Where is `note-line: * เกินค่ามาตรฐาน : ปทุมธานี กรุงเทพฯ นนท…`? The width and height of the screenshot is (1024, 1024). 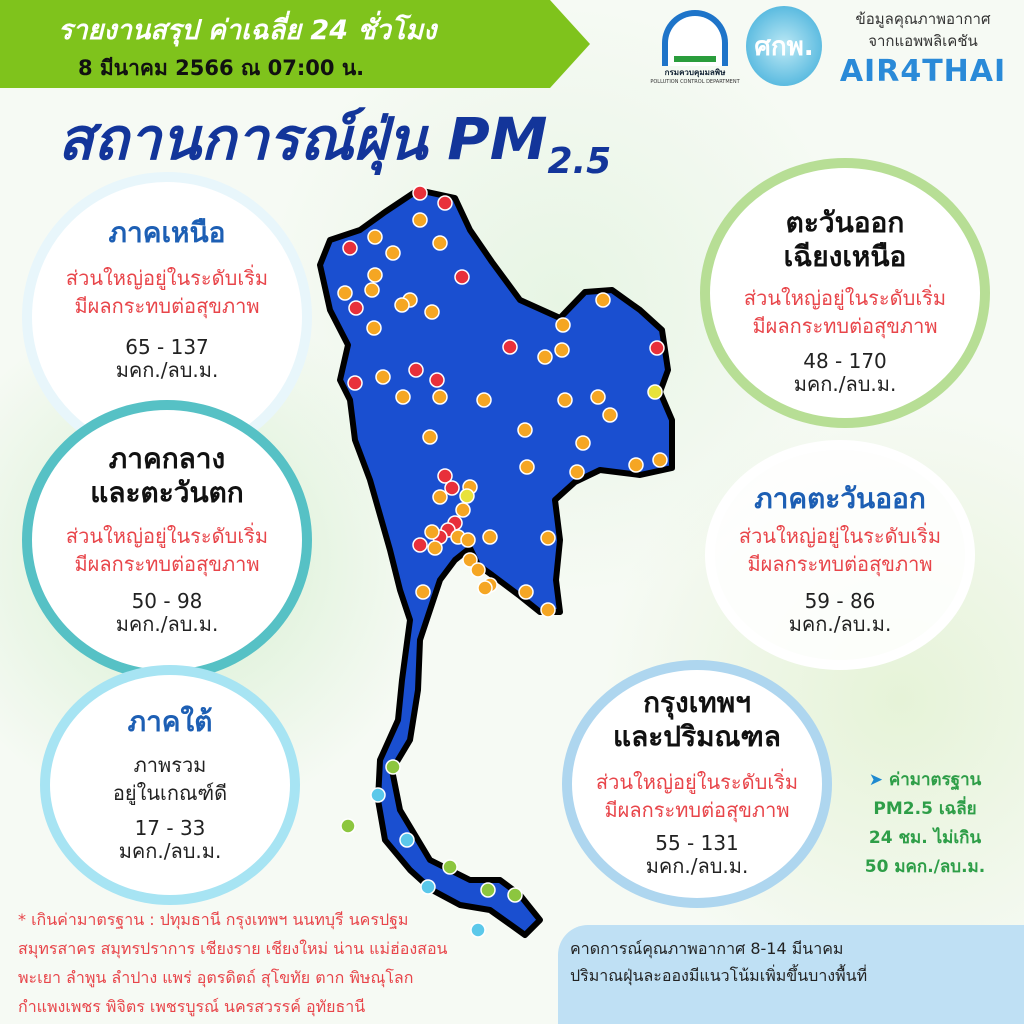
note-line: * เกินค่ามาตรฐาน : ปทุมธานี กรุงเทพฯ นนท… is located at coordinates (213, 919).